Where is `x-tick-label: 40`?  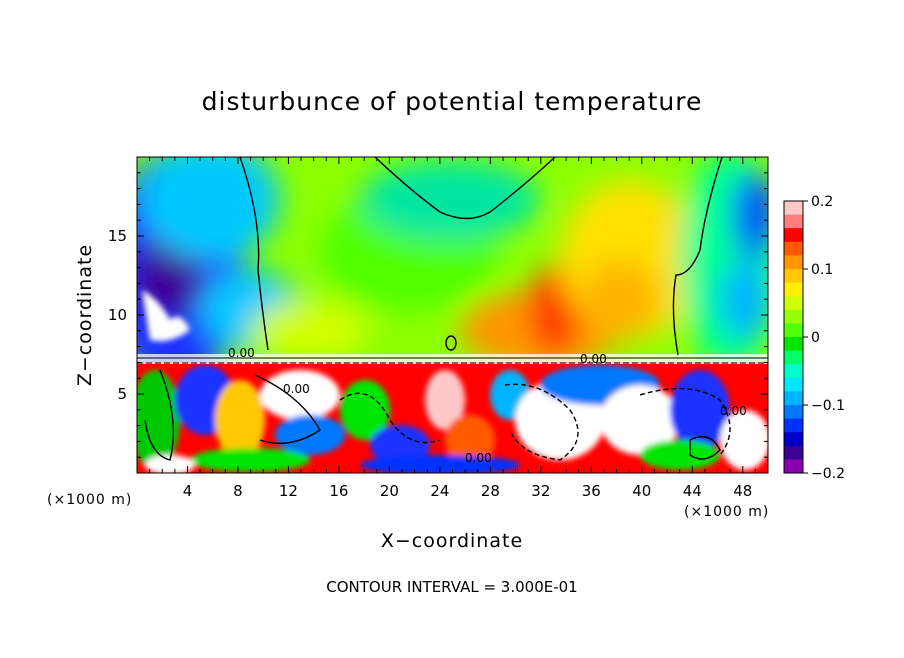 x-tick-label: 40 is located at coordinates (641, 491).